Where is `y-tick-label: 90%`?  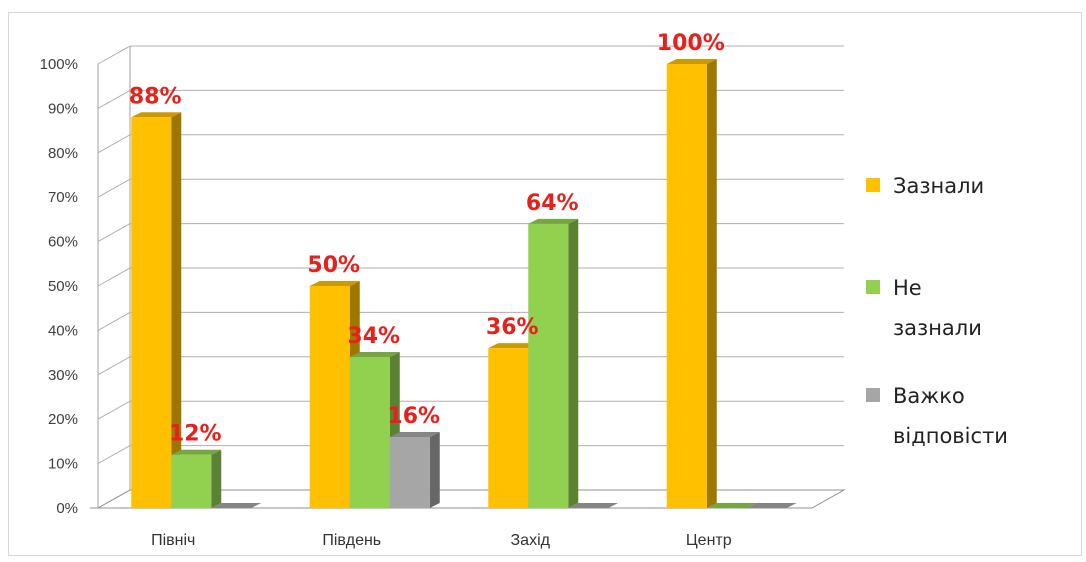
y-tick-label: 90% is located at coordinates (63, 108).